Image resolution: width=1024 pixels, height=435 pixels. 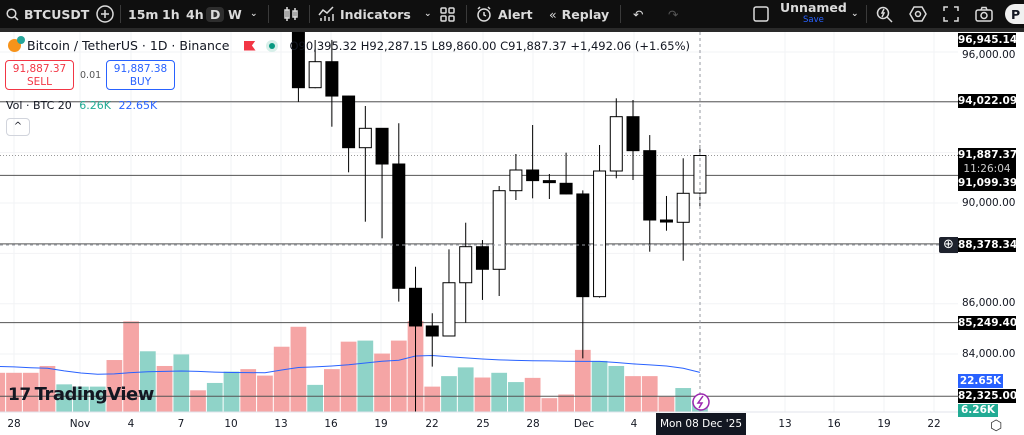 What do you see at coordinates (951, 14) in the screenshot?
I see `fullscreen-icon` at bounding box center [951, 14].